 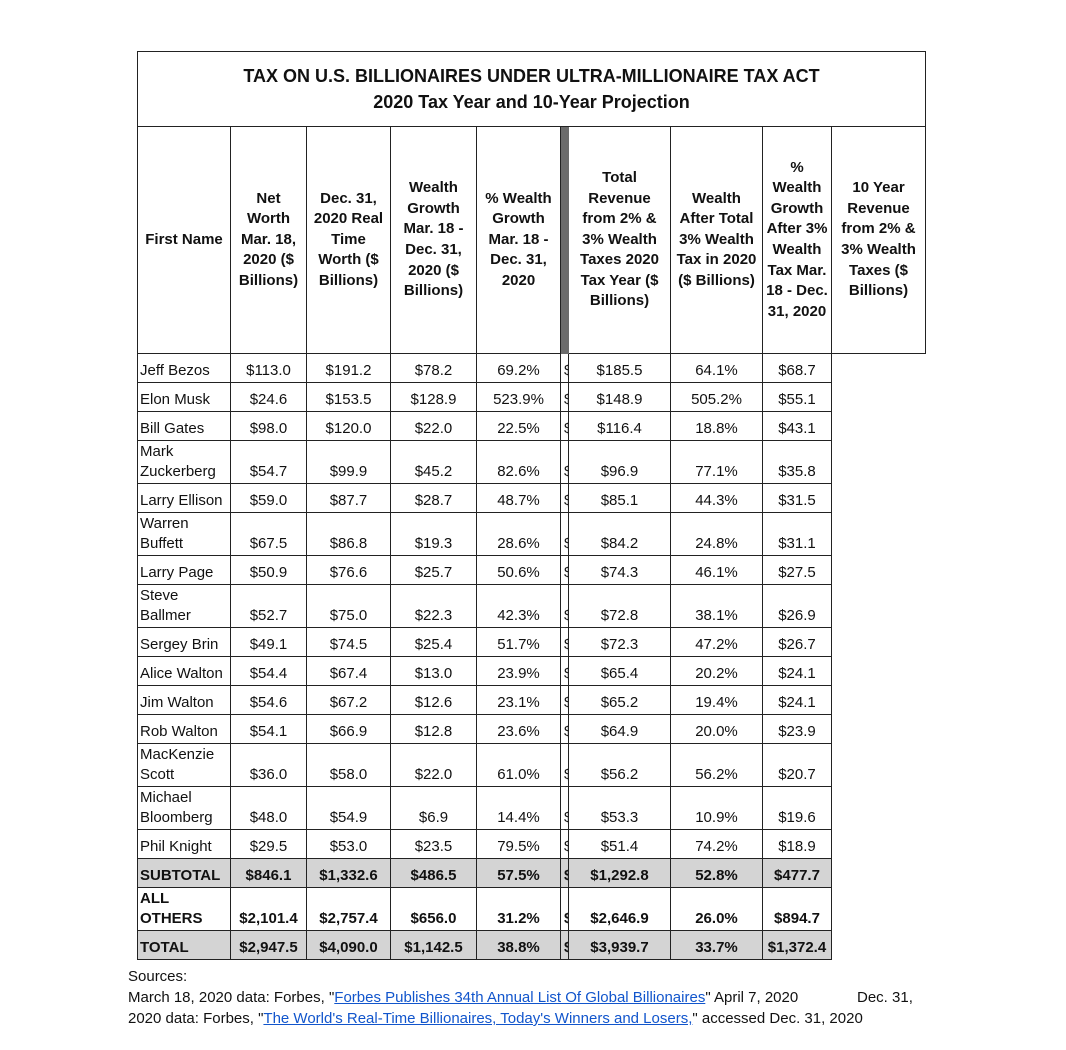 What do you see at coordinates (797, 808) in the screenshot?
I see `table-cell: $19.6` at bounding box center [797, 808].